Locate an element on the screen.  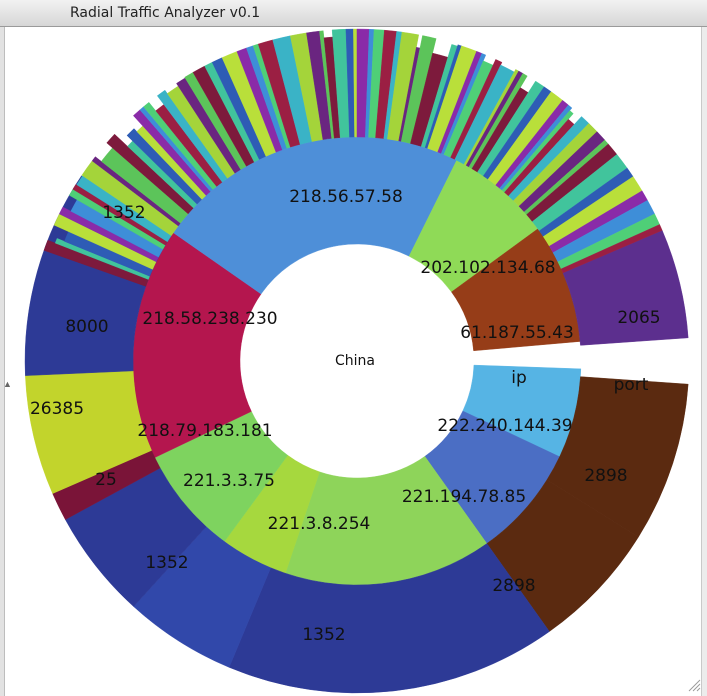
port-segment-label: 26385 is located at coordinates (57, 409).